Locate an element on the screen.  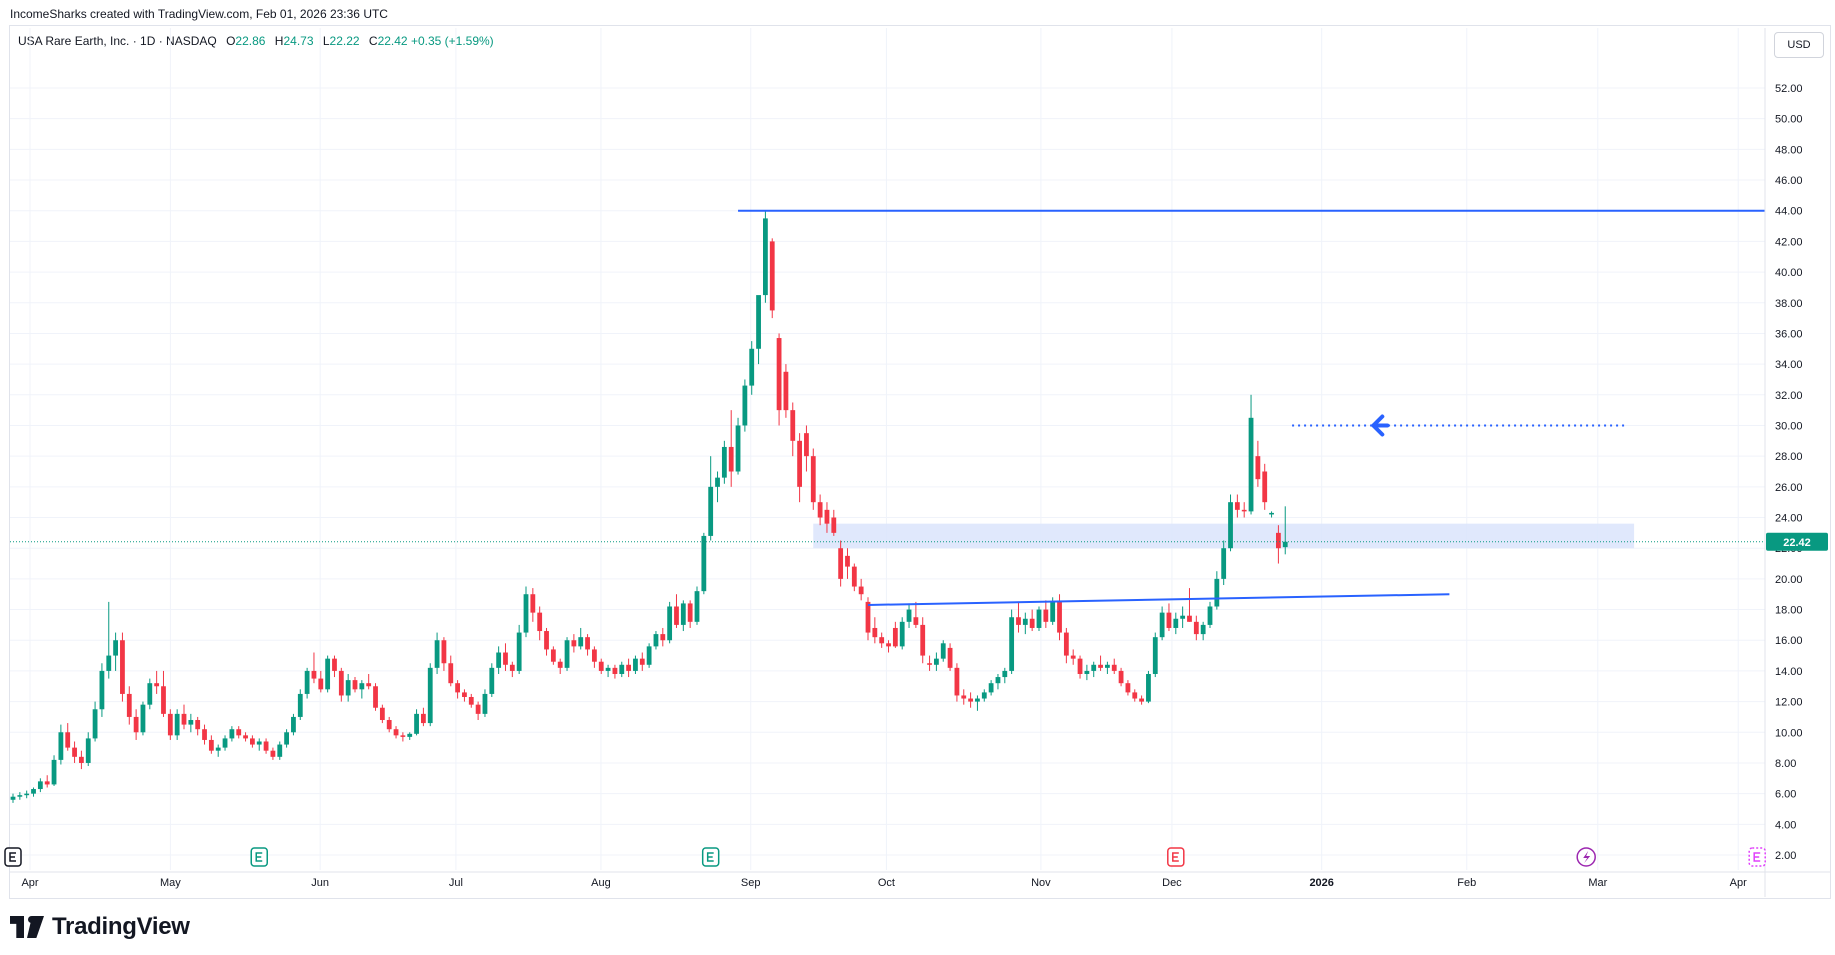
time-tick-label: Nov is located at coordinates (1041, 883).